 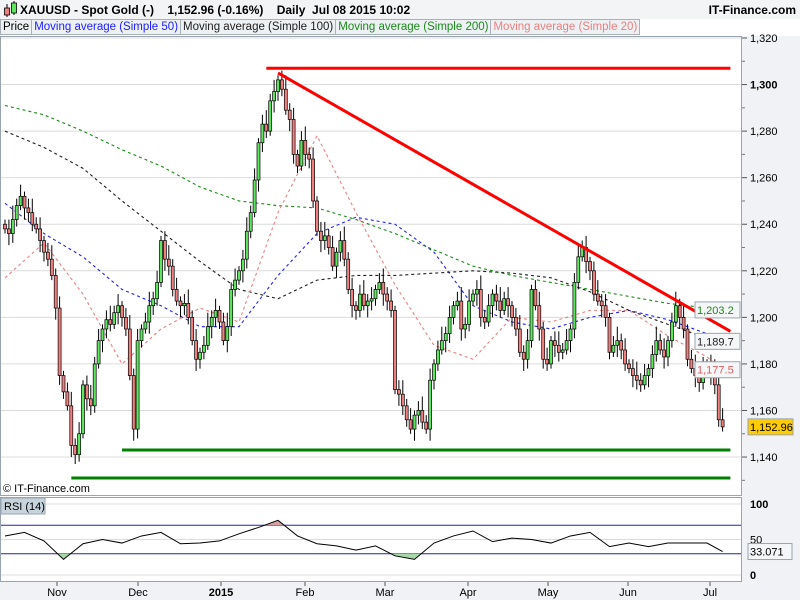 What do you see at coordinates (753, 576) in the screenshot?
I see `rsi-tick-label: 0` at bounding box center [753, 576].